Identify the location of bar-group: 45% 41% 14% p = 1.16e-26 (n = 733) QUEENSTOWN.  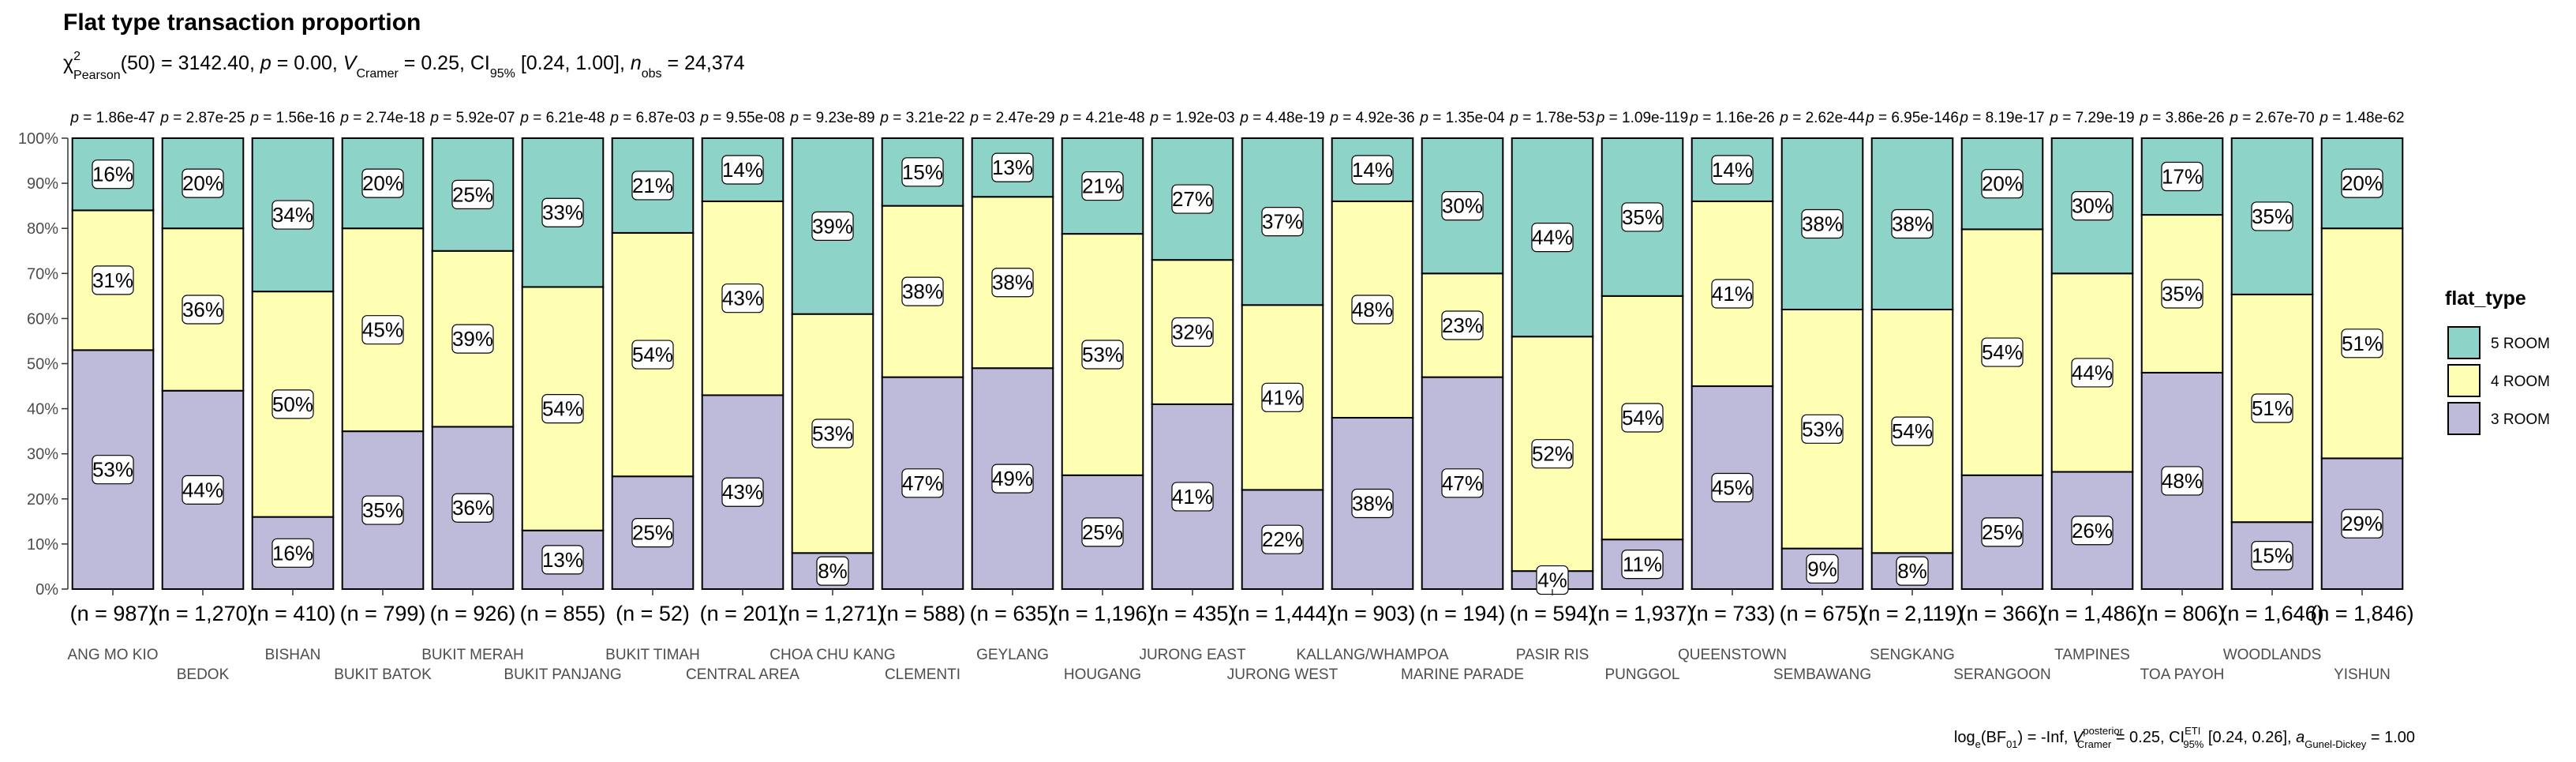
(1732, 386).